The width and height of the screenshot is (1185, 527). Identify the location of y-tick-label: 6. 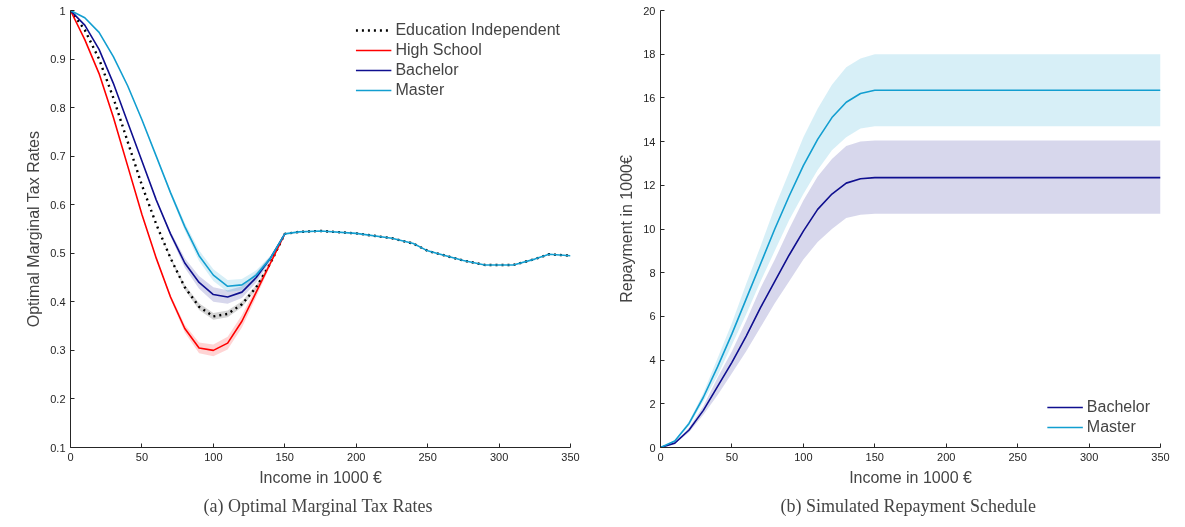
(652, 316).